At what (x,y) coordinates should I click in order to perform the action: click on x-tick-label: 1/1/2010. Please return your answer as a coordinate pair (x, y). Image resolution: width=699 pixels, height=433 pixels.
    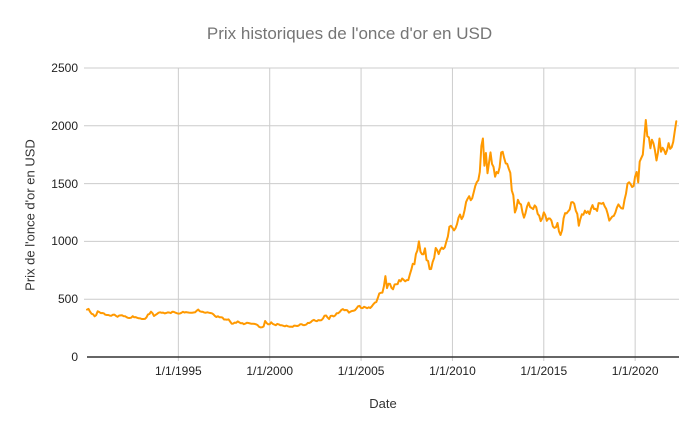
    Looking at the image, I should click on (452, 371).